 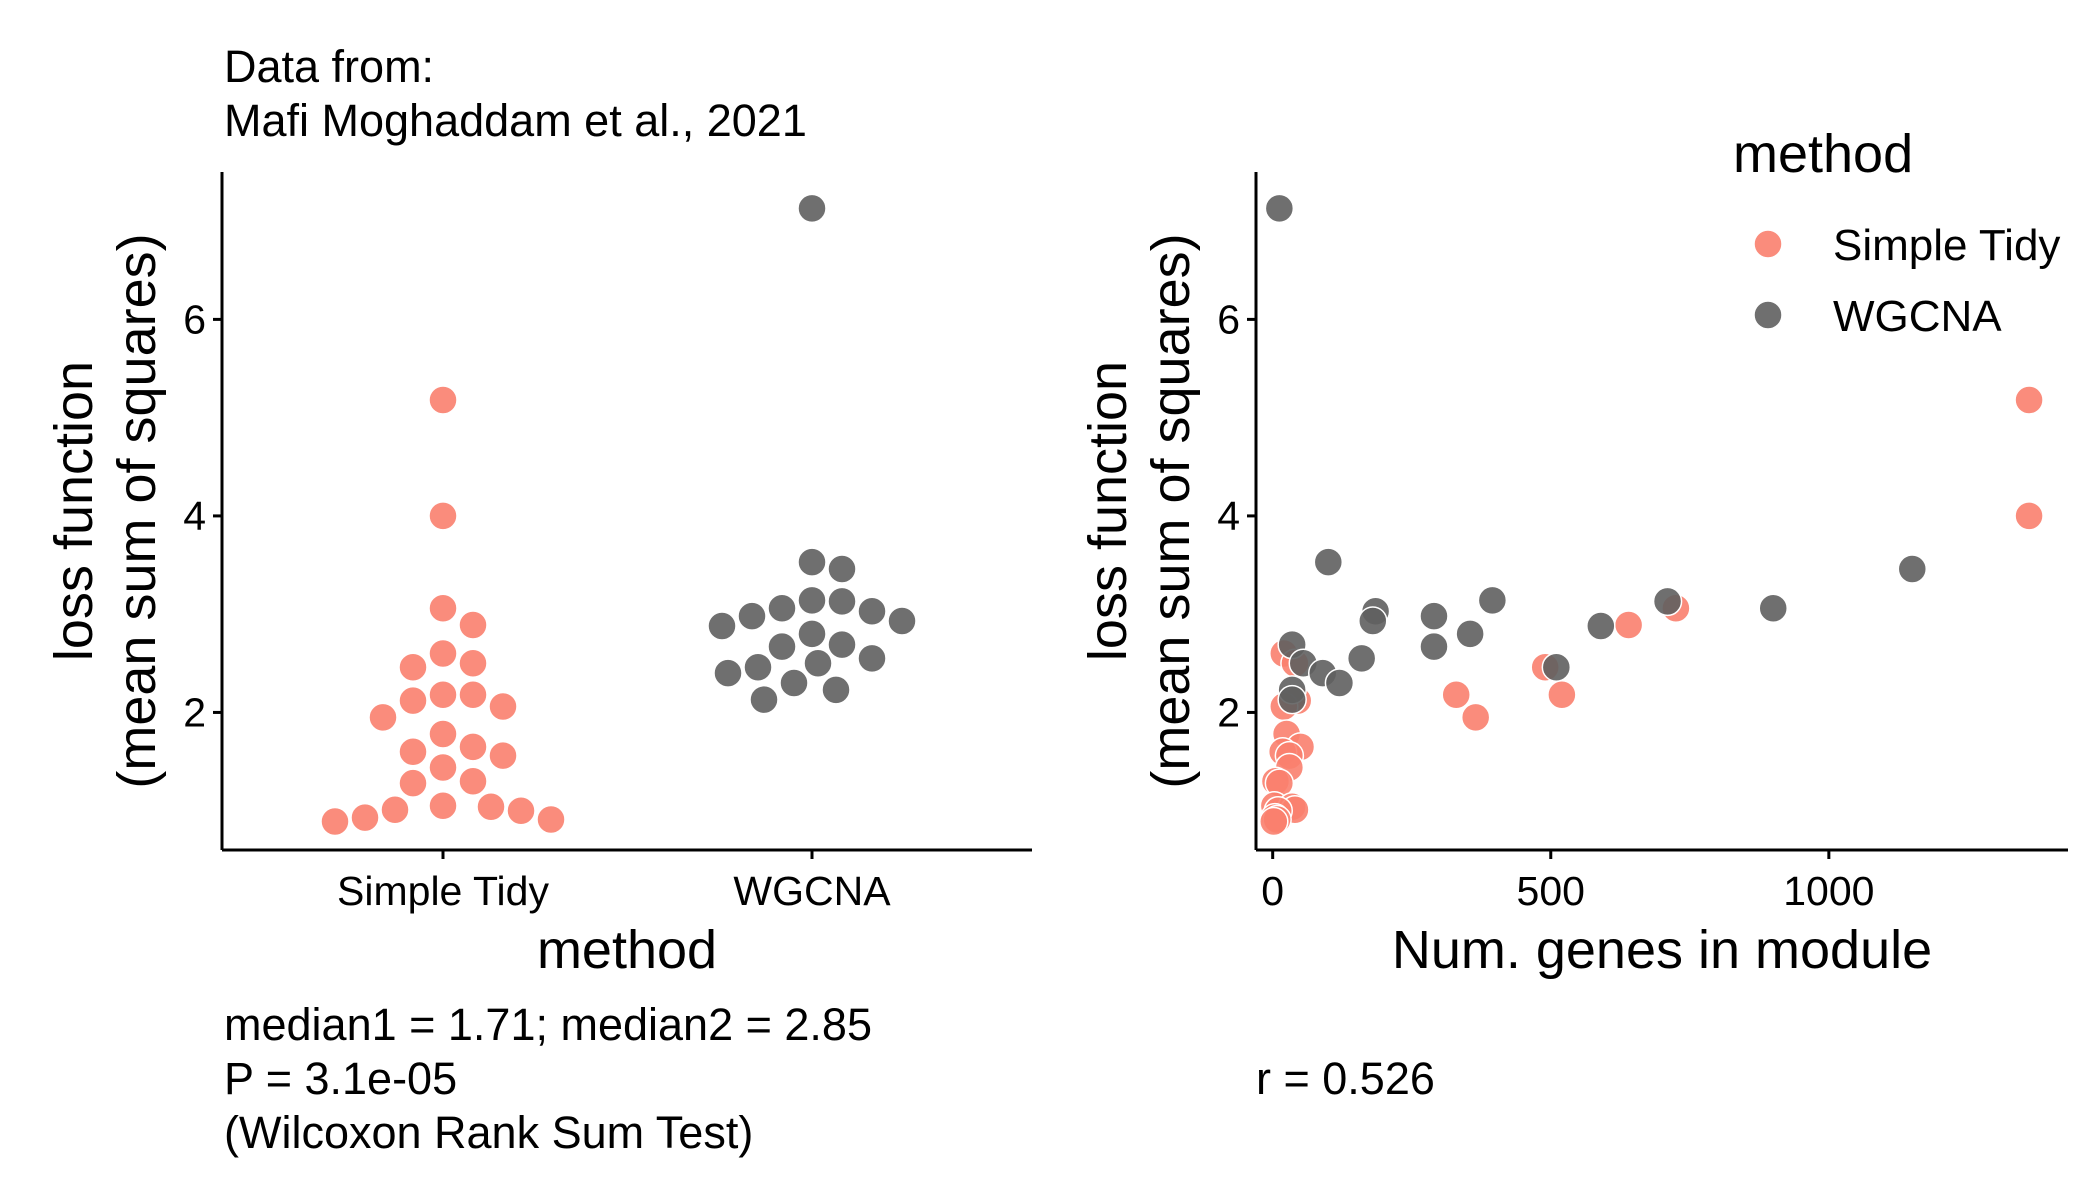 What do you see at coordinates (627, 950) in the screenshot?
I see `panel1-x-axis-title: method` at bounding box center [627, 950].